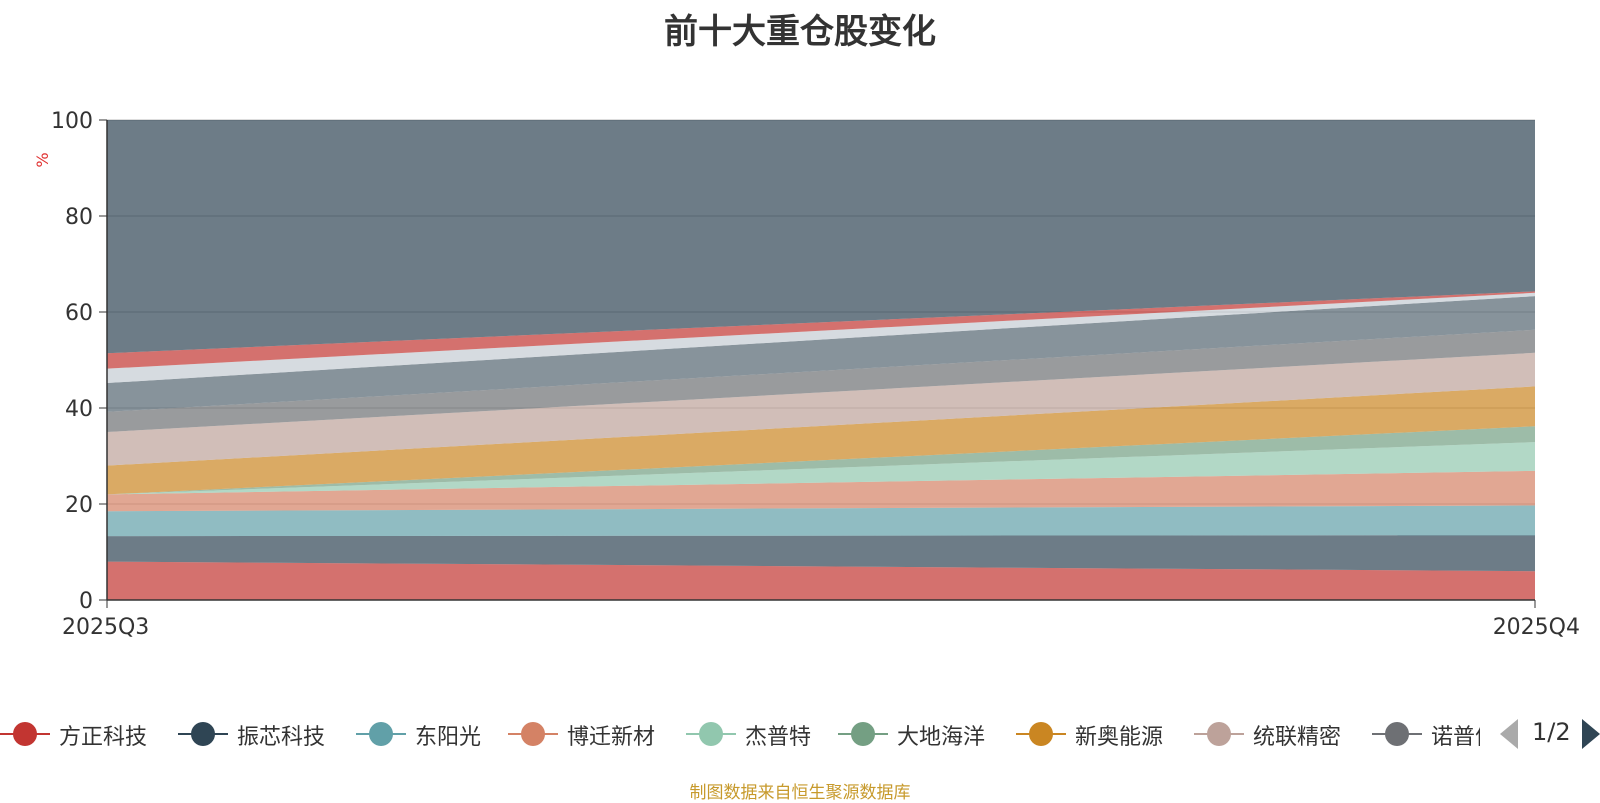  Describe the element at coordinates (800, 32) in the screenshot. I see `chart-title: 前十大重仓股变化` at that location.